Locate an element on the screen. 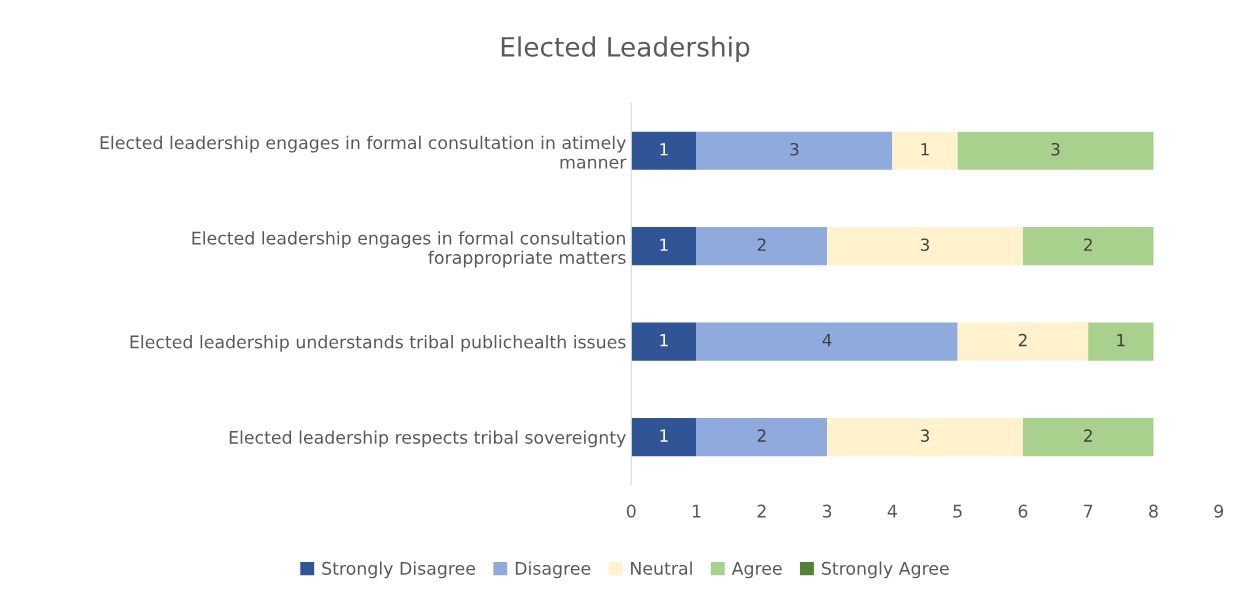 The width and height of the screenshot is (1250, 606). legend-label: Disagree is located at coordinates (553, 570).